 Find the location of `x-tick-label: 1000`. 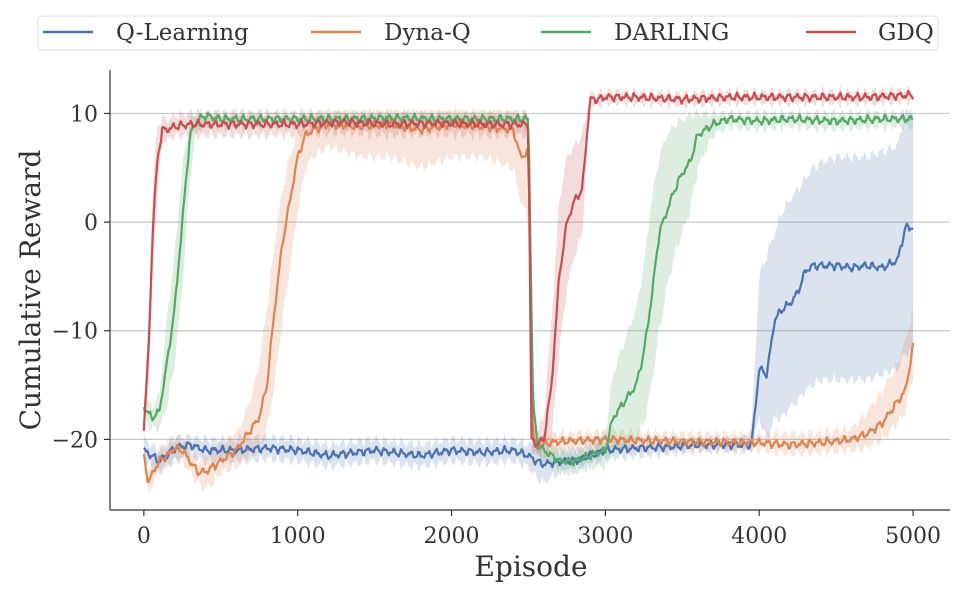

x-tick-label: 1000 is located at coordinates (298, 536).